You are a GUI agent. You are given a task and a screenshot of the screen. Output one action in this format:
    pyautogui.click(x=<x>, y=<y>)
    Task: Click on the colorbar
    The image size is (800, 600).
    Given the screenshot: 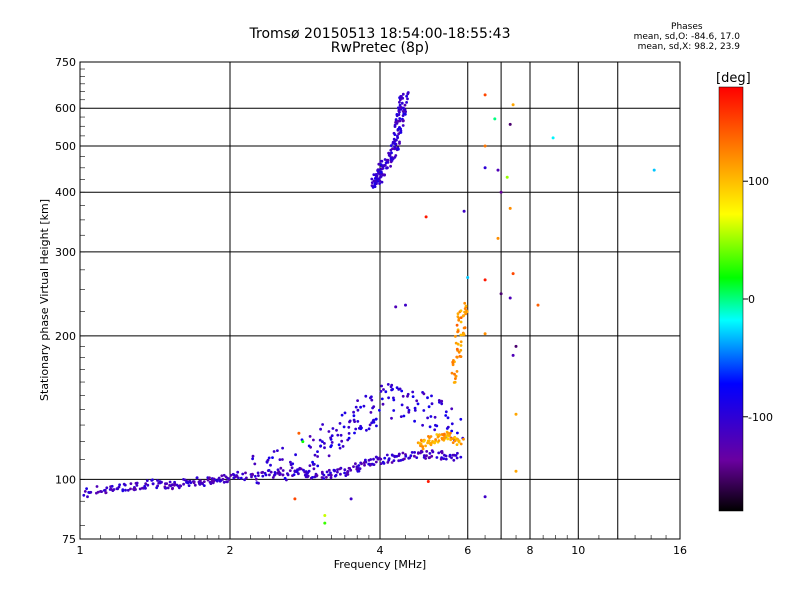 What is the action you would take?
    pyautogui.click(x=731, y=299)
    